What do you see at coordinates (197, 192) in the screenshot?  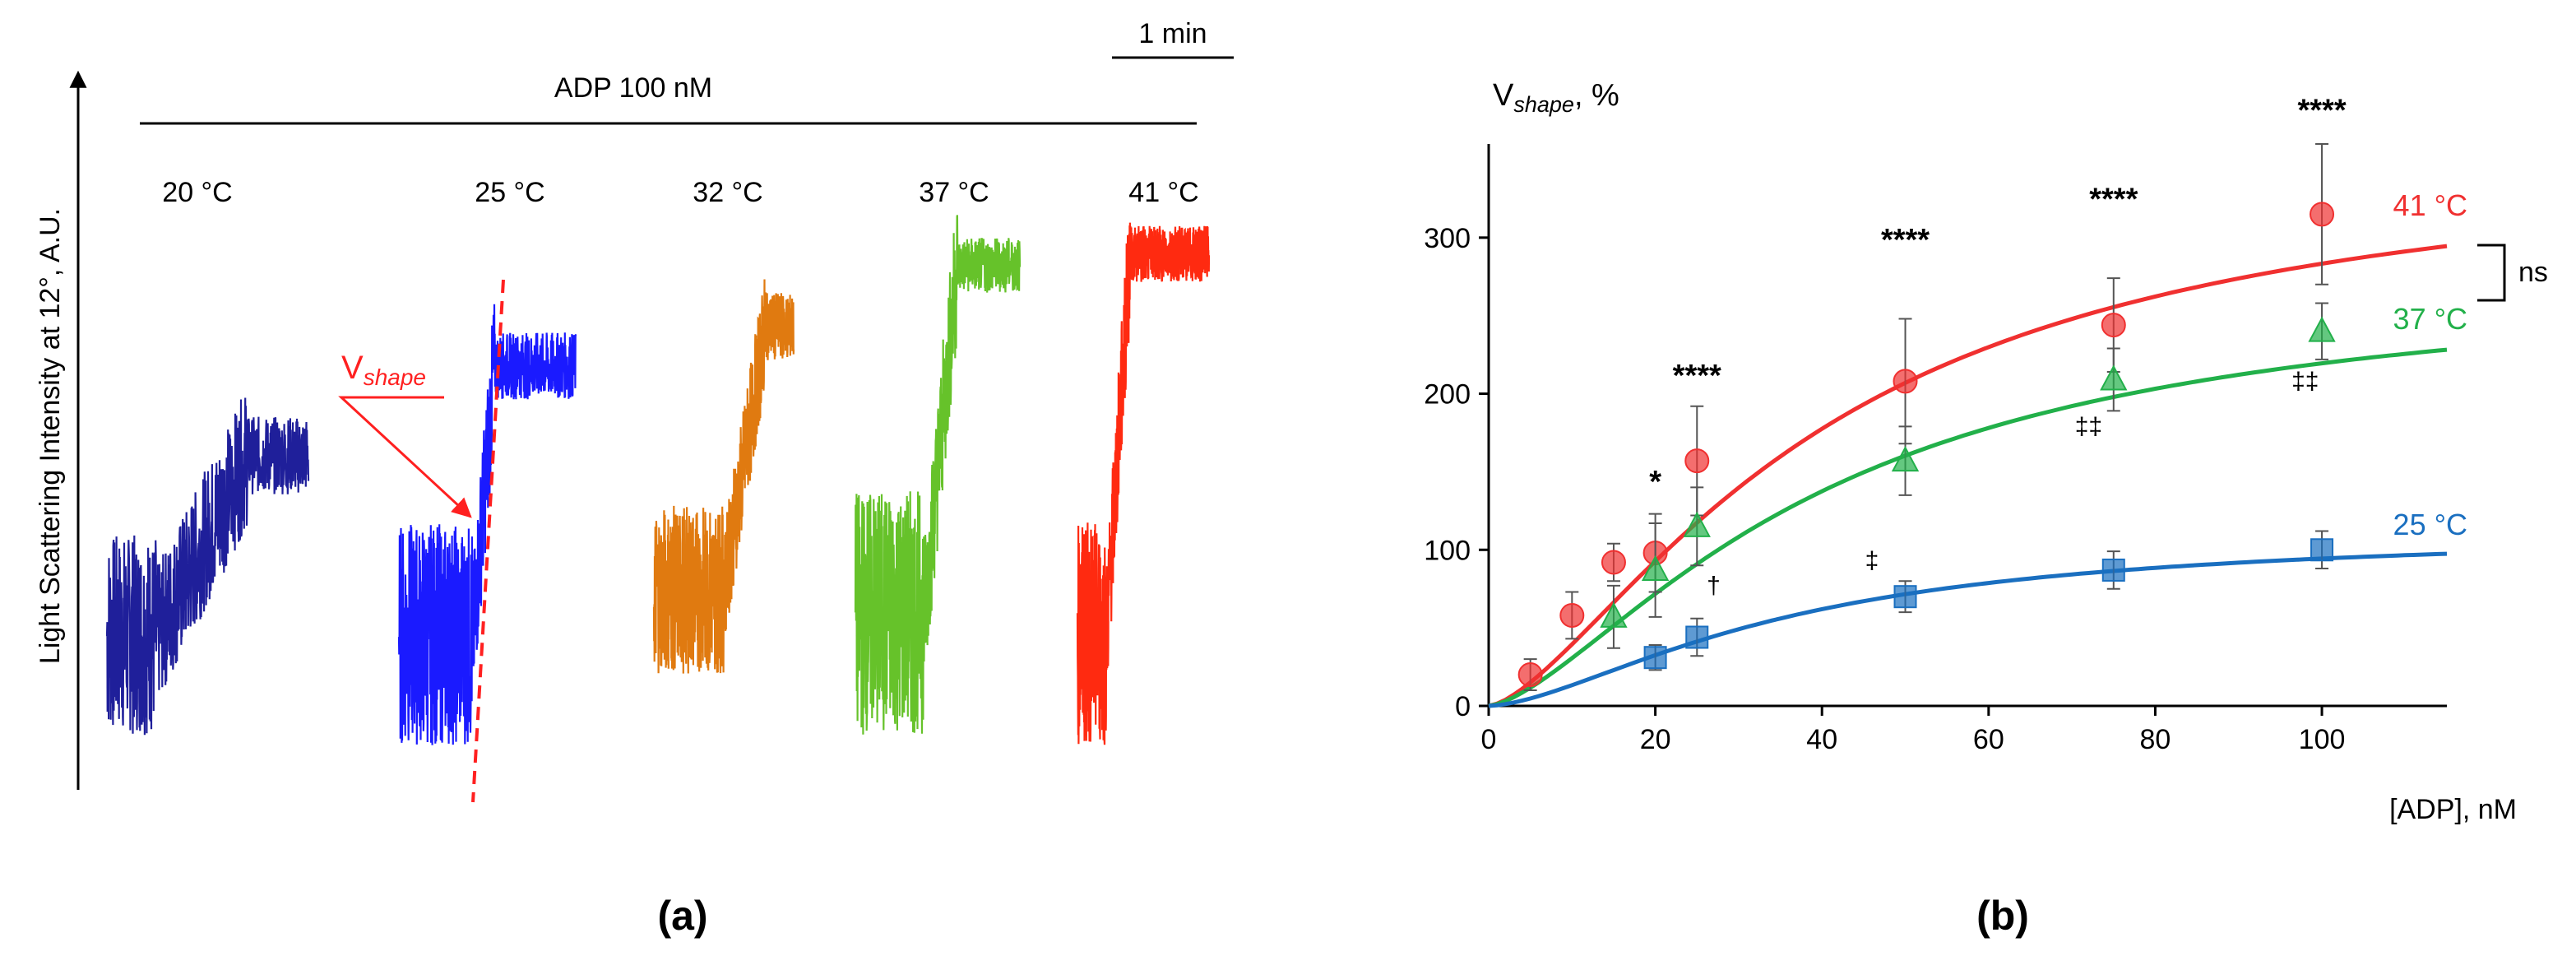 I see `trace-label-20c: 20 °C` at bounding box center [197, 192].